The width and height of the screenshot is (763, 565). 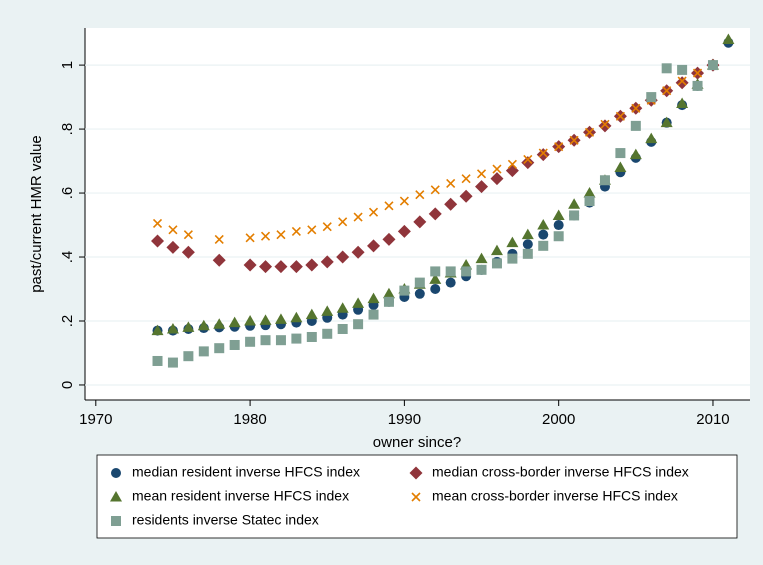 What do you see at coordinates (560, 472) in the screenshot?
I see `legend-label: median cross-border inverse HFCS index` at bounding box center [560, 472].